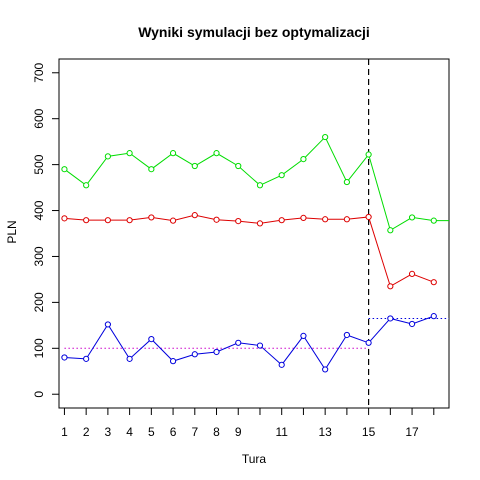 This screenshot has height=480, width=480. Describe the element at coordinates (194, 432) in the screenshot. I see `x-tick-label: 7` at that location.